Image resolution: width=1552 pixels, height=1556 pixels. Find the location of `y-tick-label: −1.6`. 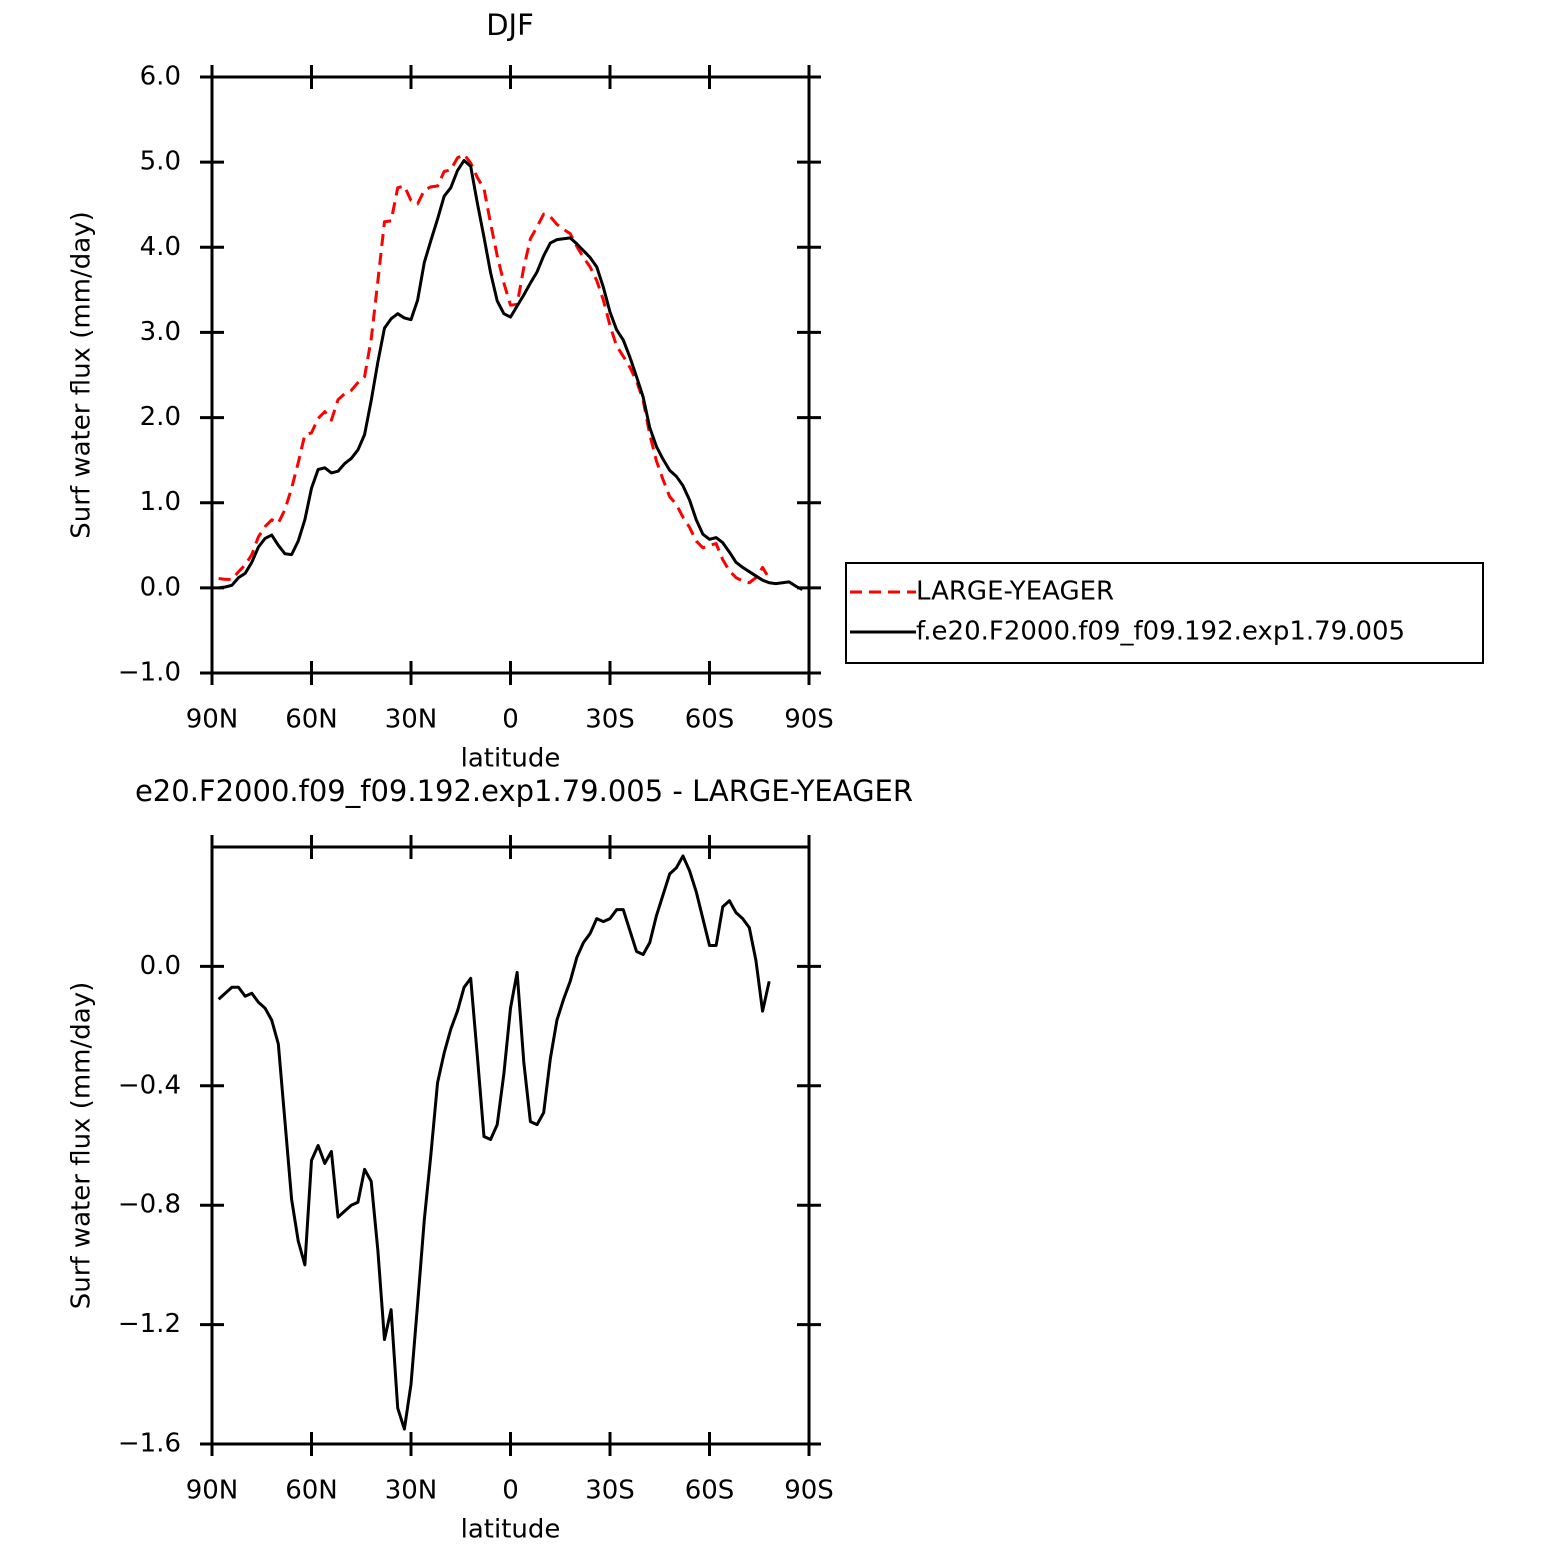

y-tick-label: −1.6 is located at coordinates (149, 1444).